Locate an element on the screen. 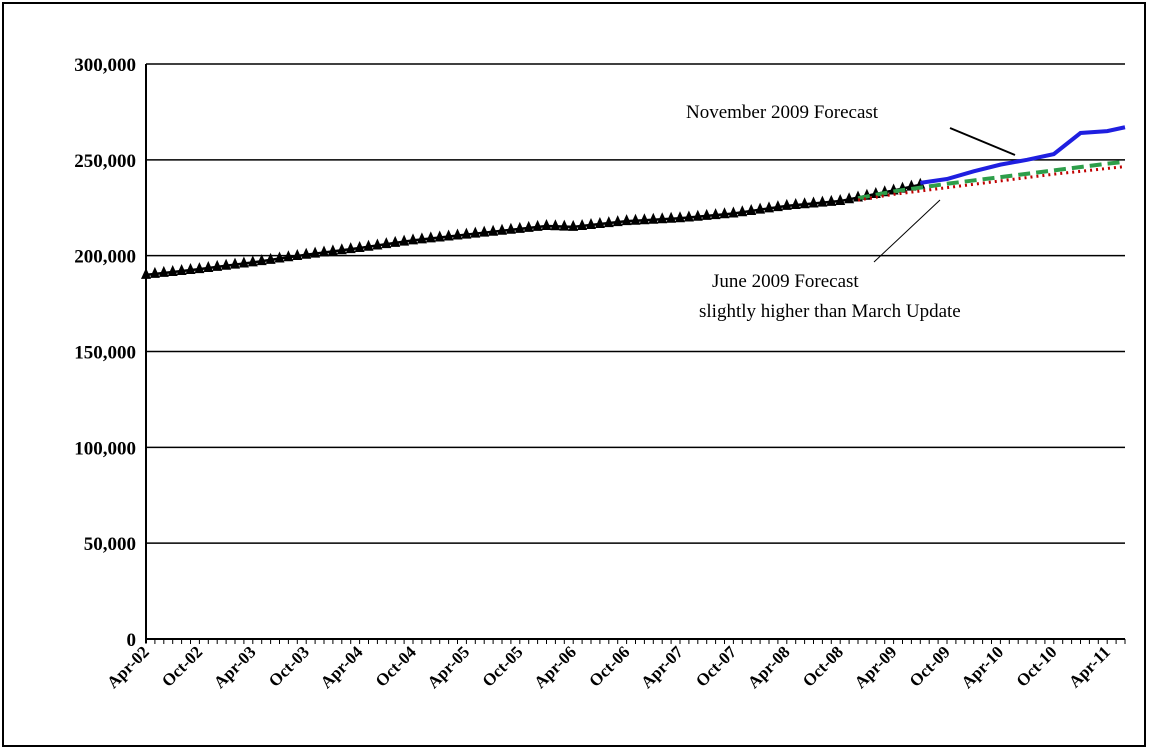 This screenshot has height=751, width=1150. x-tick-label: Oct-09 is located at coordinates (930, 666).